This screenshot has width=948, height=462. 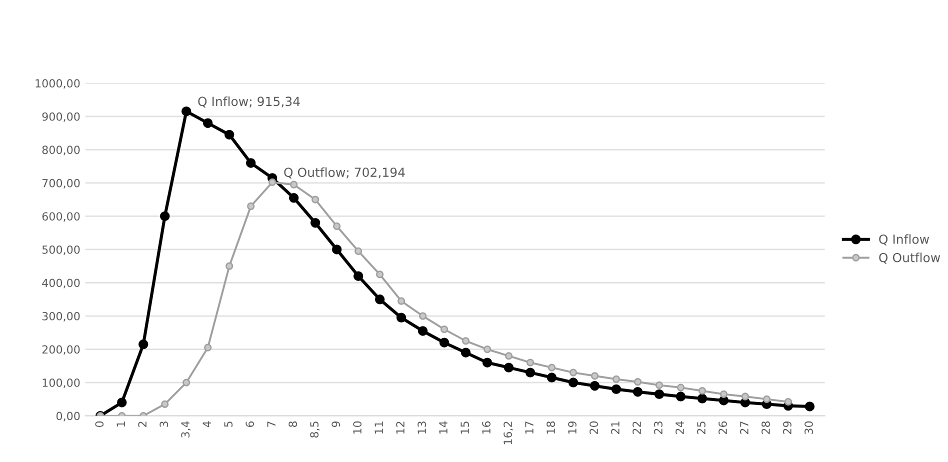 What do you see at coordinates (164, 424) in the screenshot?
I see `x-tick-label: 3` at bounding box center [164, 424].